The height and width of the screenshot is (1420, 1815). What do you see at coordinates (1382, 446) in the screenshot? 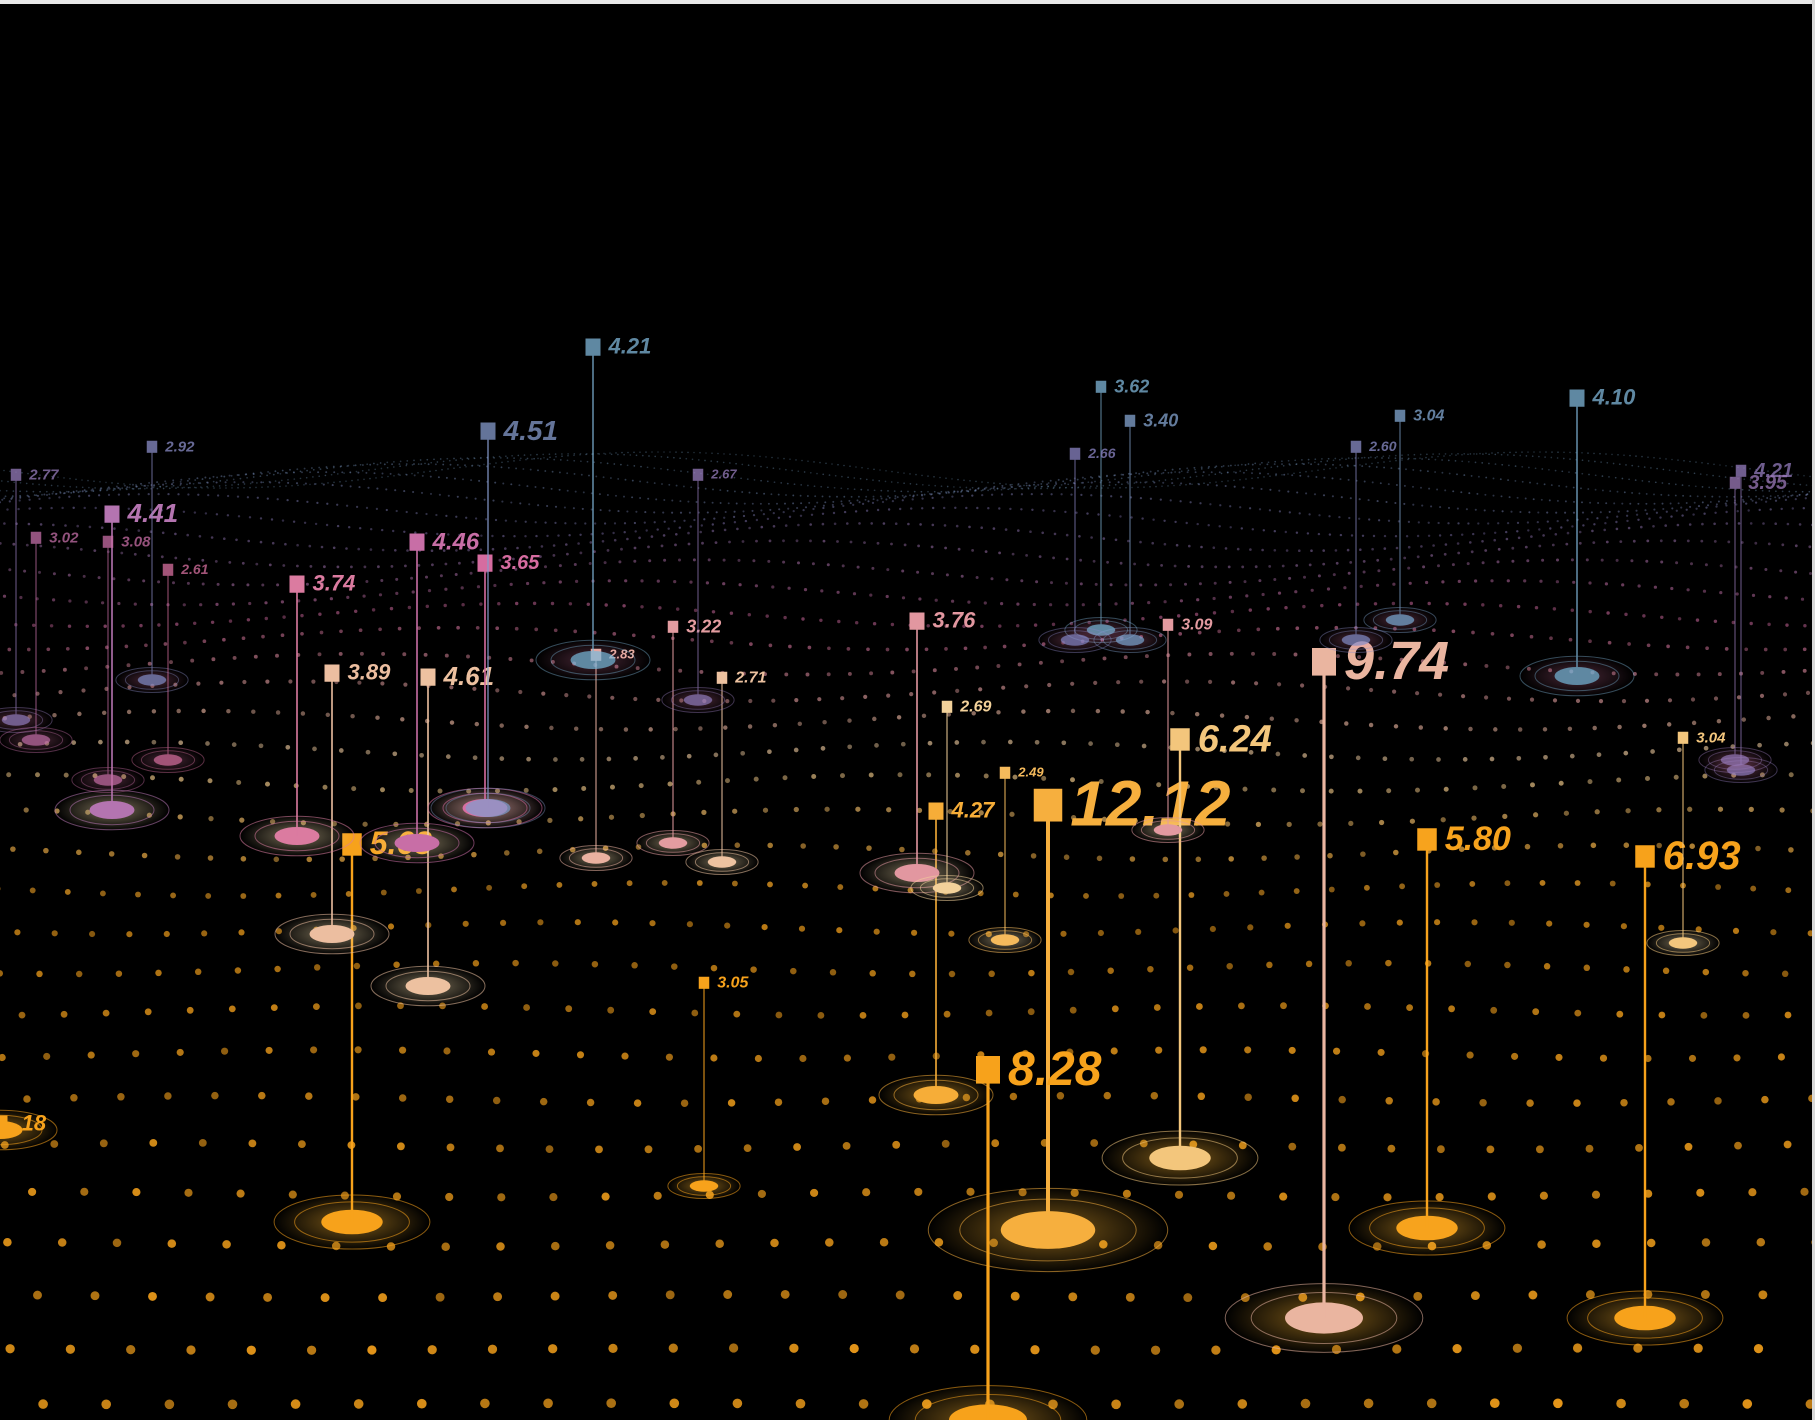
I see `marker-value-label: 2.60` at bounding box center [1382, 446].